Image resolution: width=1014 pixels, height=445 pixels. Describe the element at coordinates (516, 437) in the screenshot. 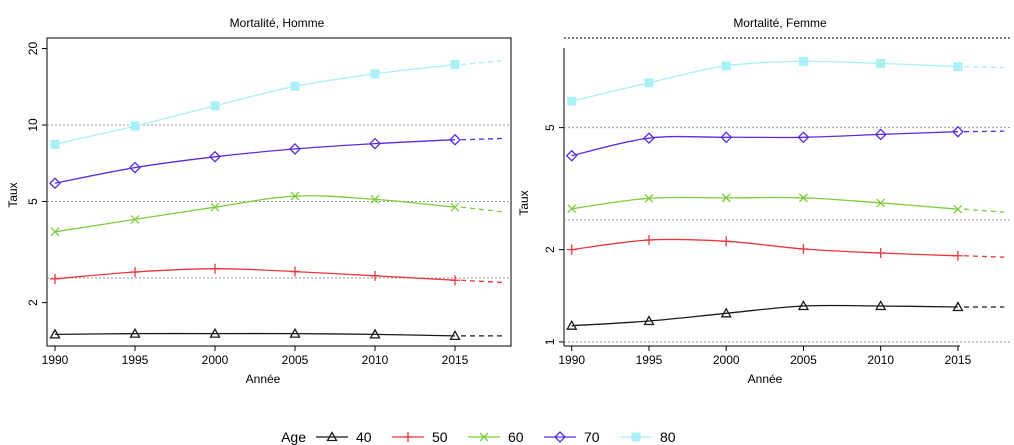

I see `legend-label: 60` at that location.